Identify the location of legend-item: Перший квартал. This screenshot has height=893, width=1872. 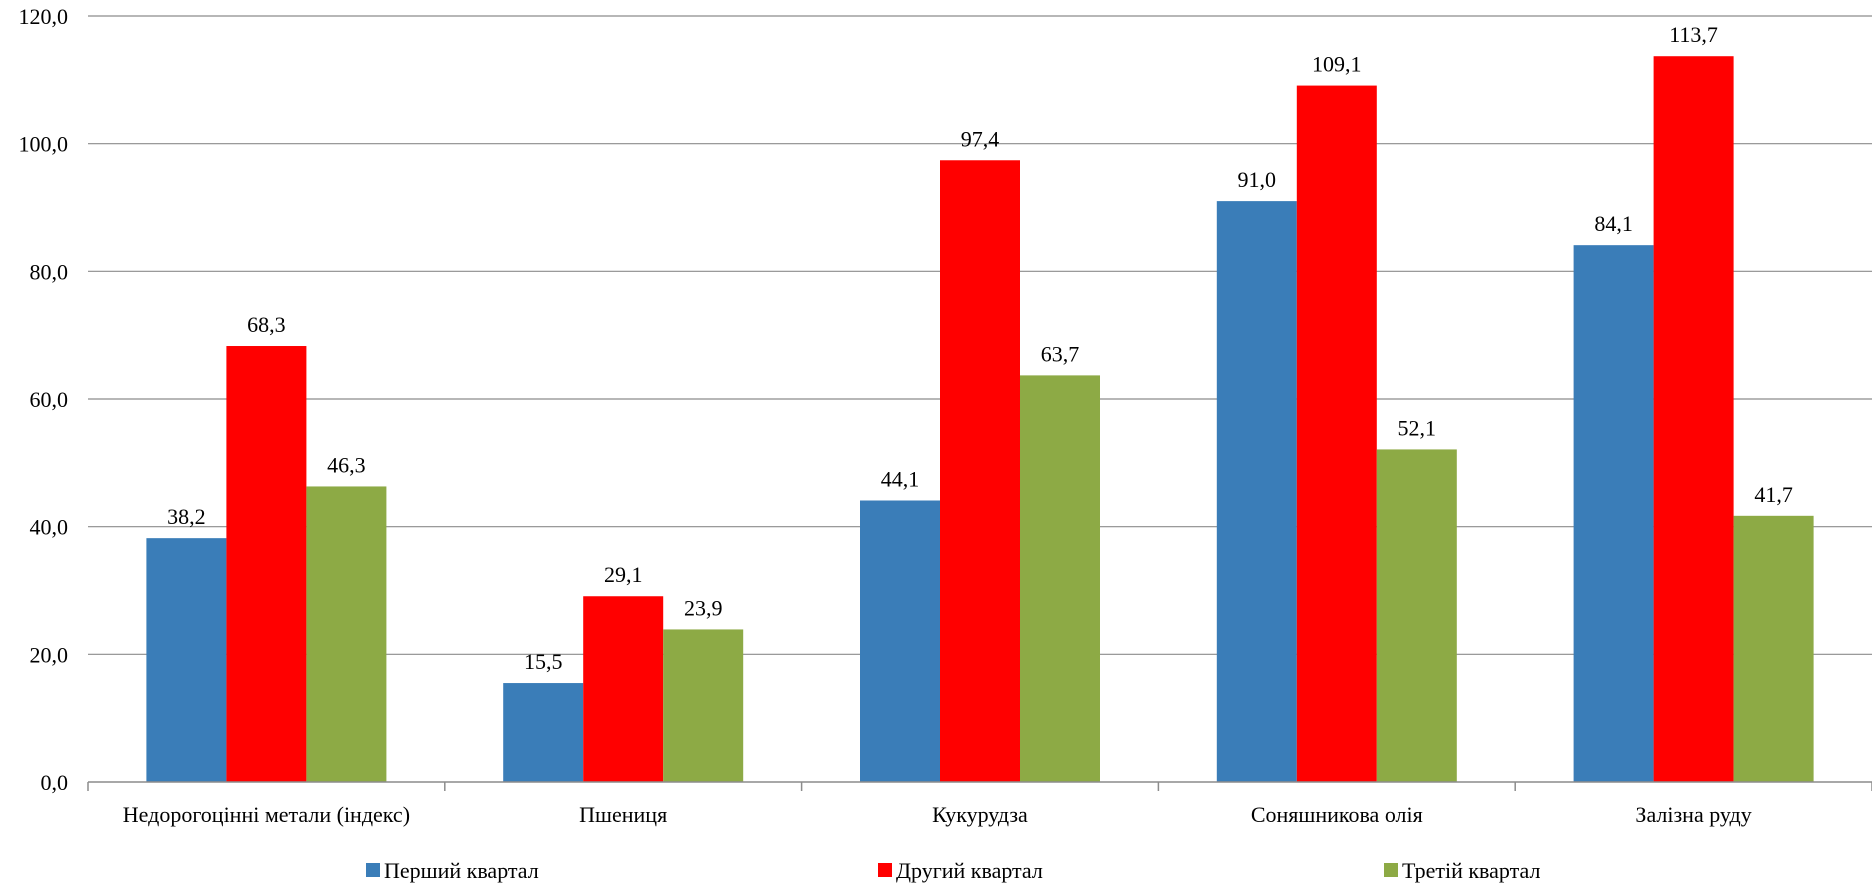
(452, 870).